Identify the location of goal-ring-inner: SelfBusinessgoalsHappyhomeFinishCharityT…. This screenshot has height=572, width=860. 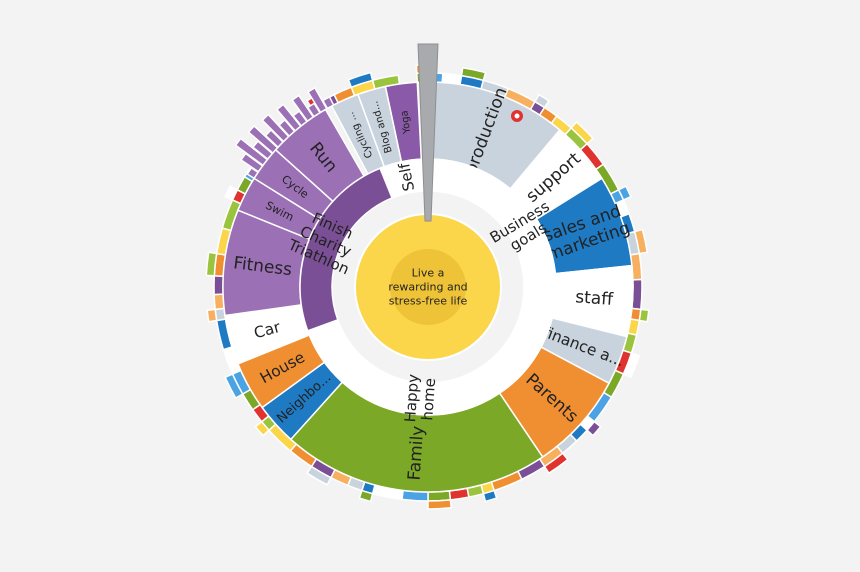
(421, 290).